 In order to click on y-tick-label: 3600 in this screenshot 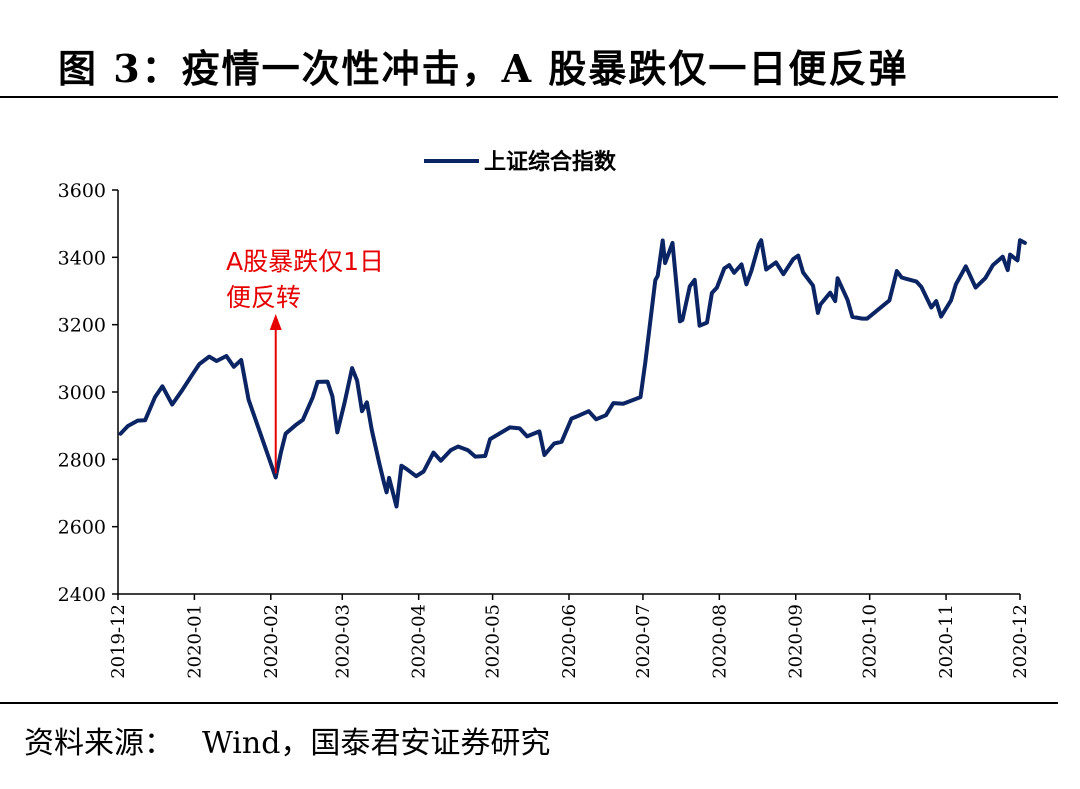, I will do `click(82, 191)`.